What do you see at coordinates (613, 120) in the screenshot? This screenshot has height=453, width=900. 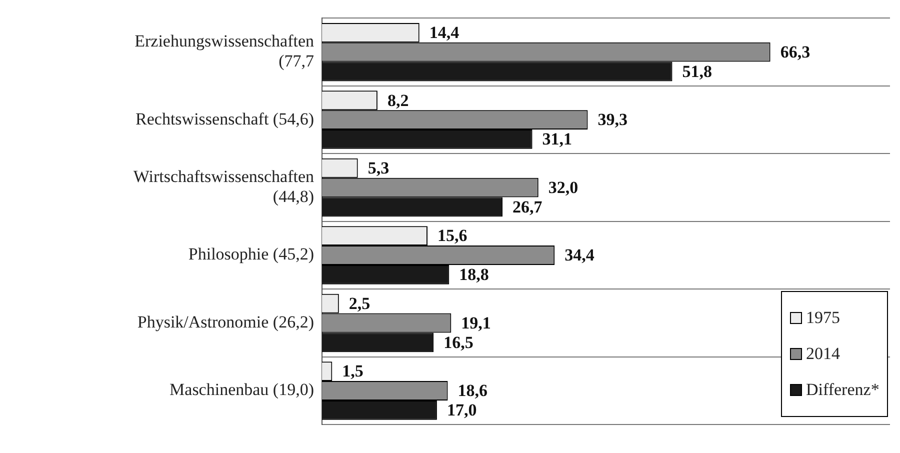 I see `data-label: 39,3` at bounding box center [613, 120].